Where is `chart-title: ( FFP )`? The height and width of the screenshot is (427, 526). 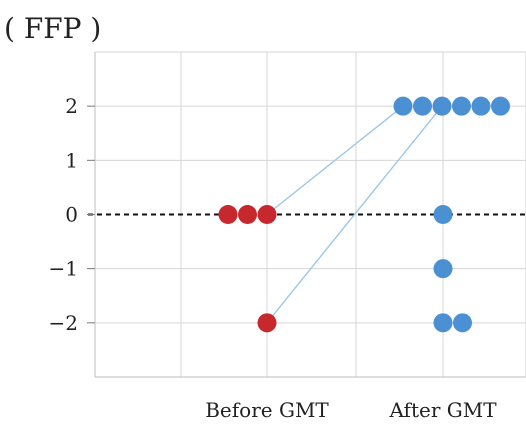
chart-title: ( FFP ) is located at coordinates (52, 28).